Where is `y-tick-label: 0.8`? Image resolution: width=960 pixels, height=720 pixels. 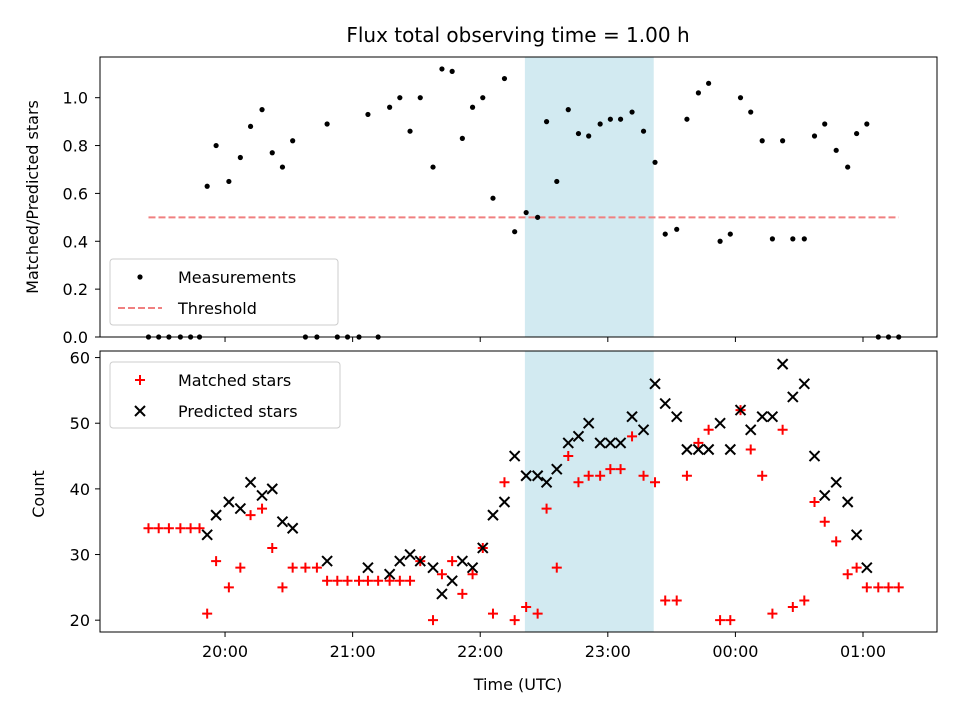
y-tick-label: 0.8 is located at coordinates (75, 146).